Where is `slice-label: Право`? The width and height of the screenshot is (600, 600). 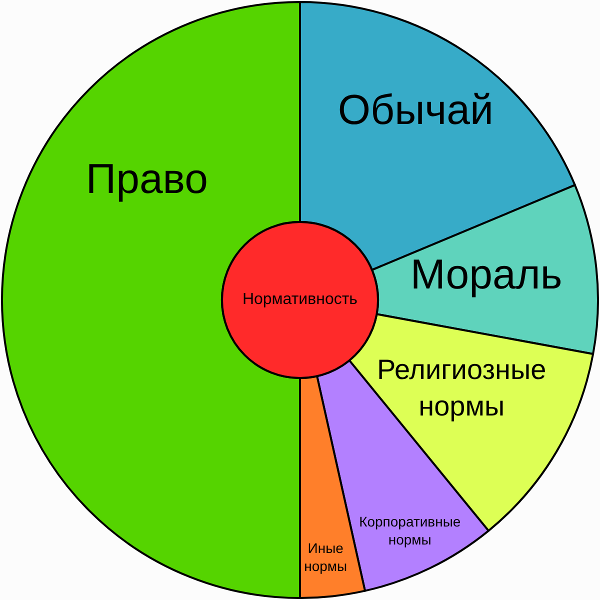 slice-label: Право is located at coordinates (147, 178).